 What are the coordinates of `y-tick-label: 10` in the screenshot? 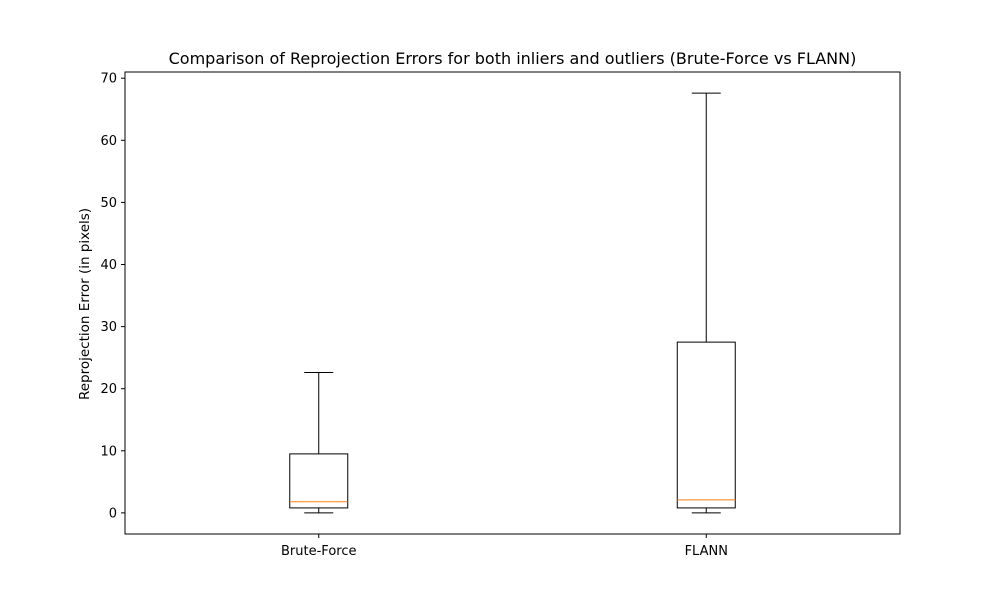 It's located at (108, 451).